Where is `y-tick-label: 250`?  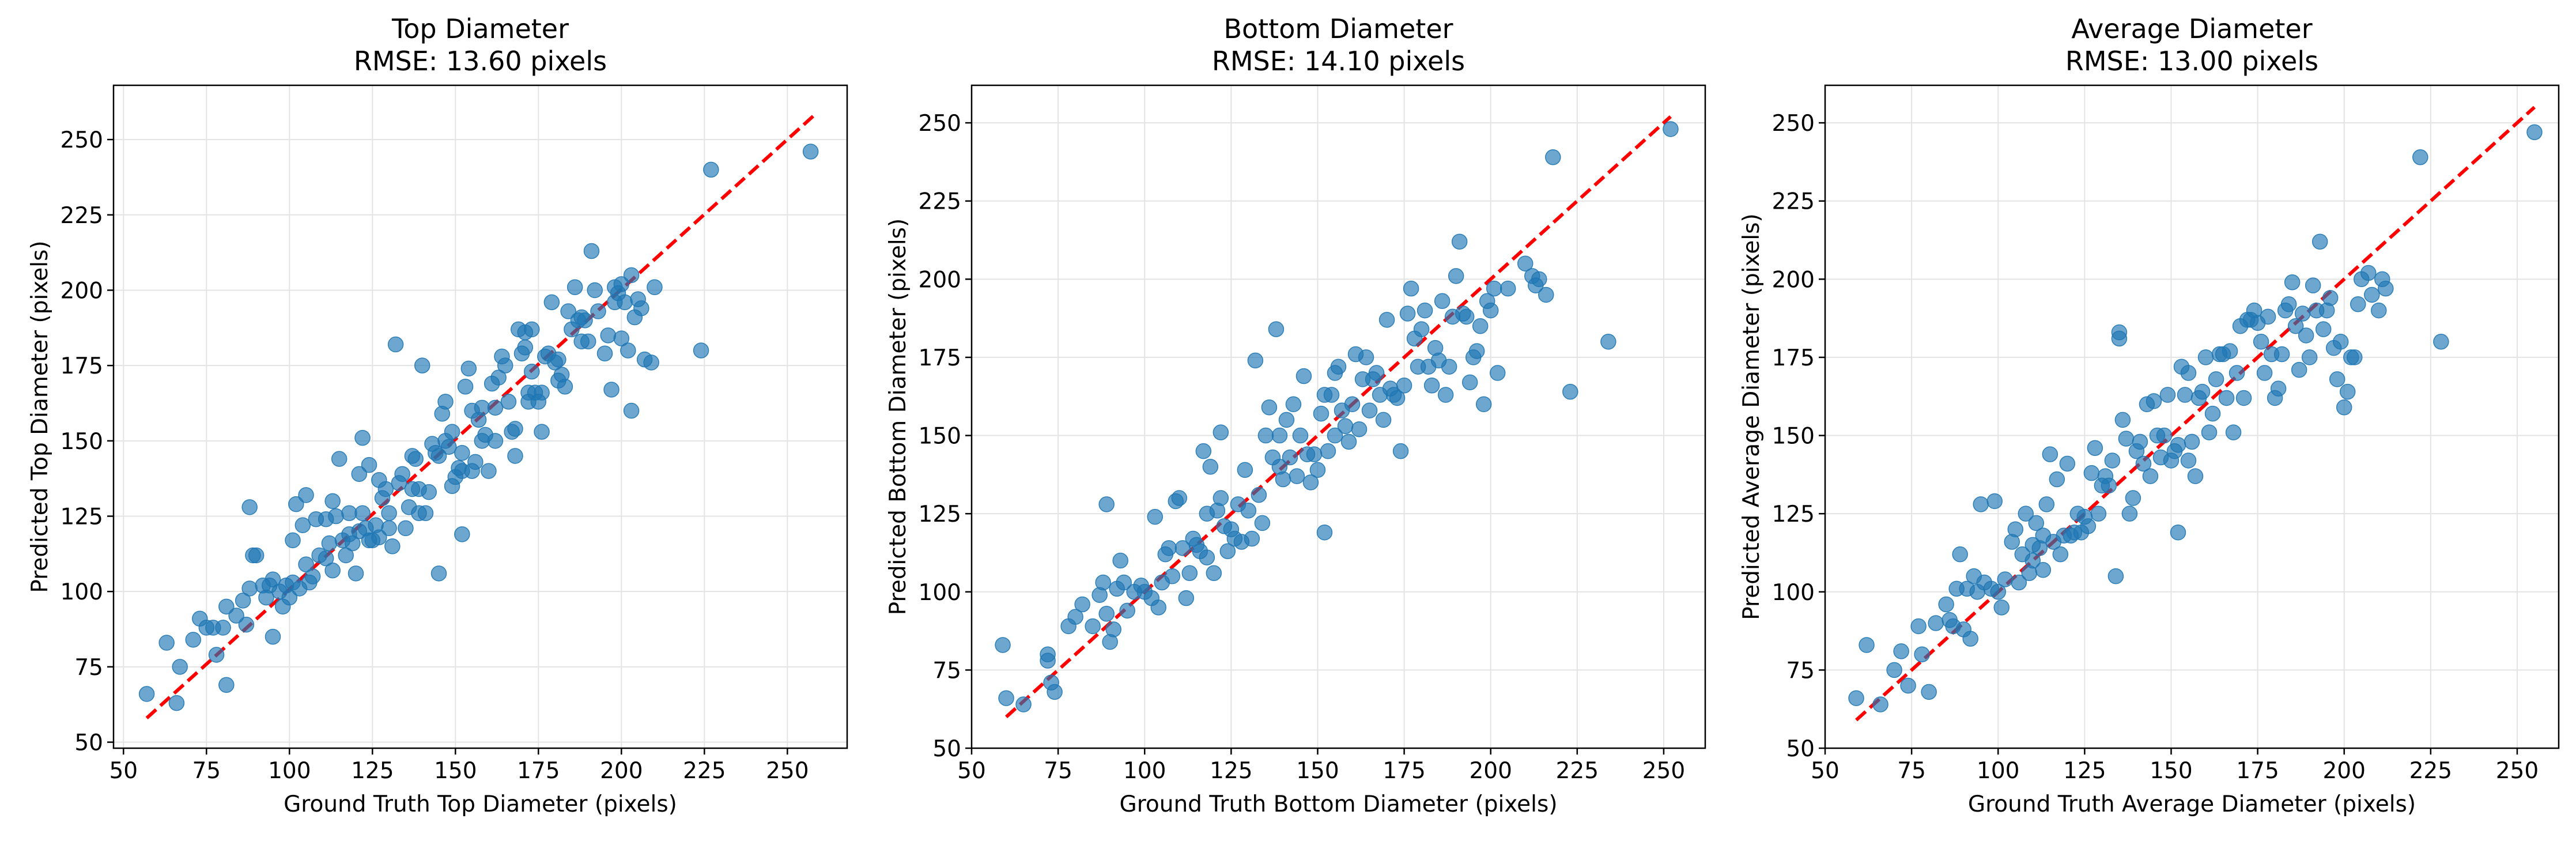 y-tick-label: 250 is located at coordinates (940, 124).